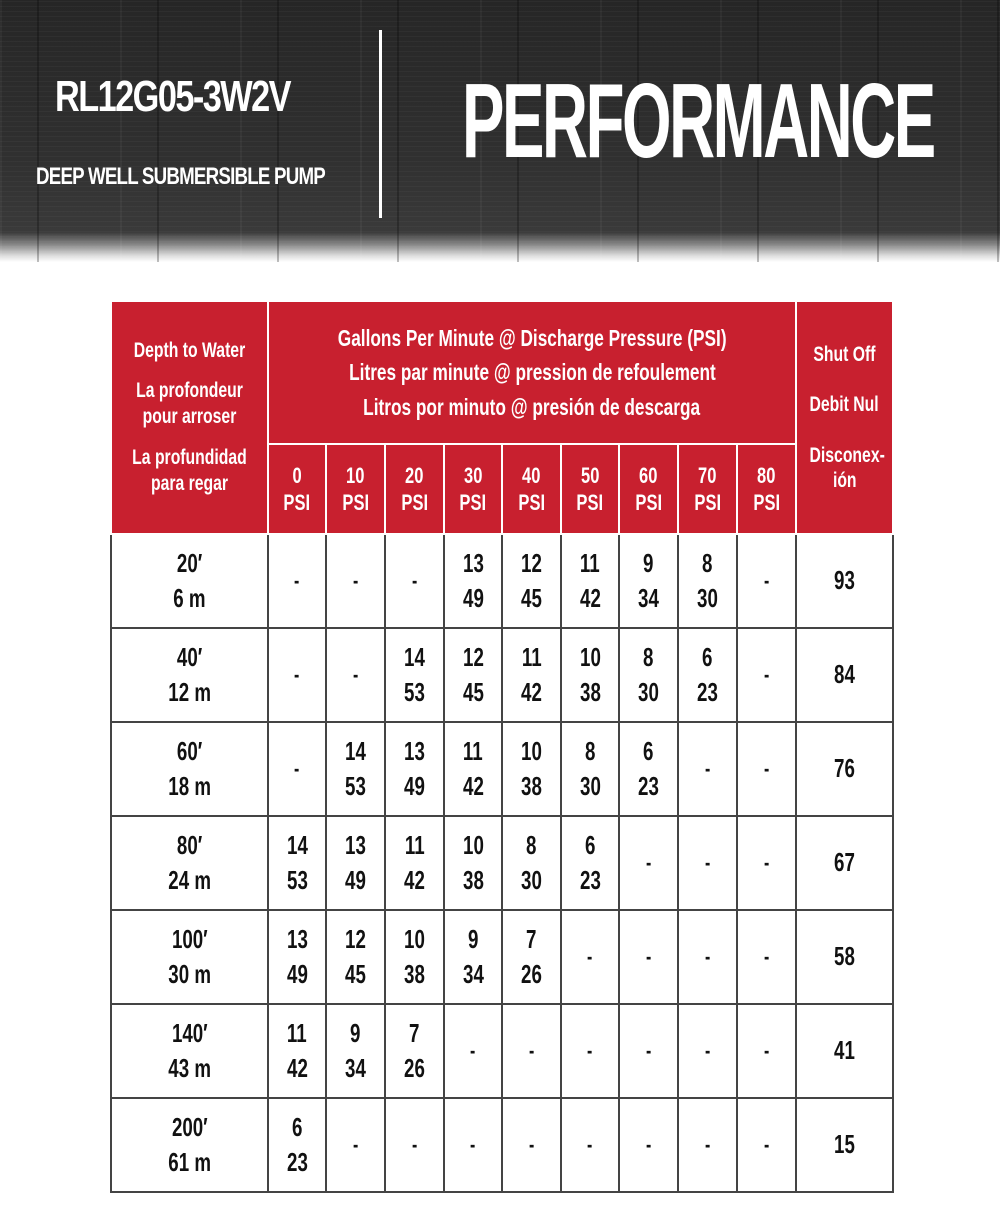  I want to click on depth-cell: 40′ 12 m, so click(189, 675).